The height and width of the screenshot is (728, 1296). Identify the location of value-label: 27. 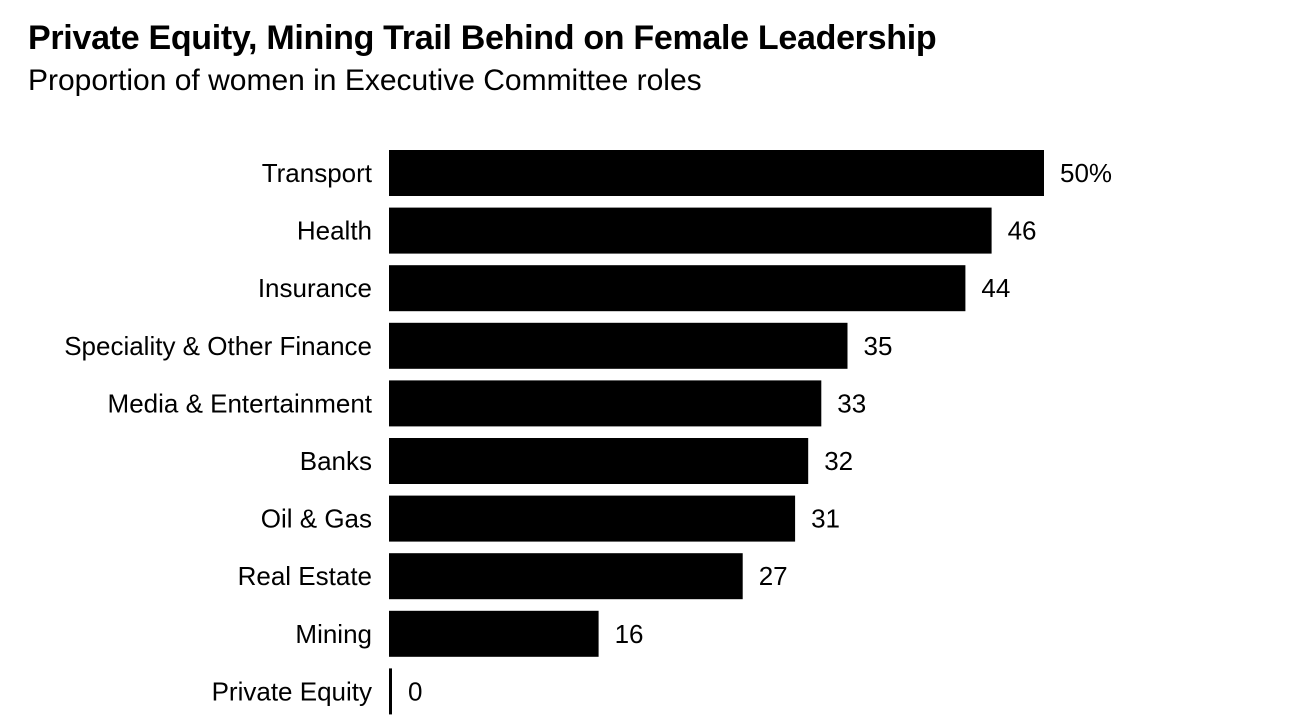
(773, 576).